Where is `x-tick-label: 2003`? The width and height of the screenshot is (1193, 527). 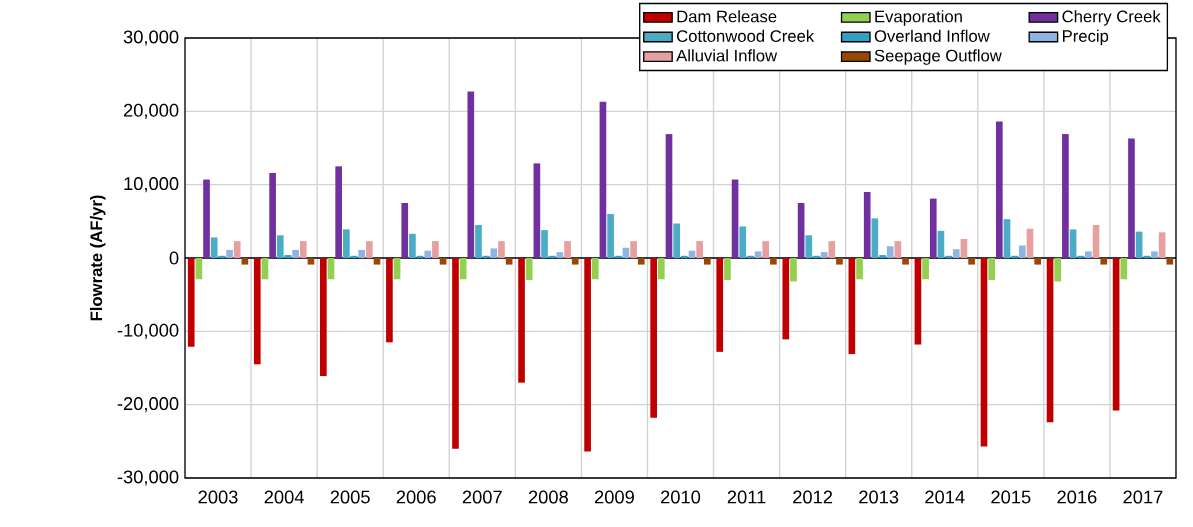 x-tick-label: 2003 is located at coordinates (218, 497).